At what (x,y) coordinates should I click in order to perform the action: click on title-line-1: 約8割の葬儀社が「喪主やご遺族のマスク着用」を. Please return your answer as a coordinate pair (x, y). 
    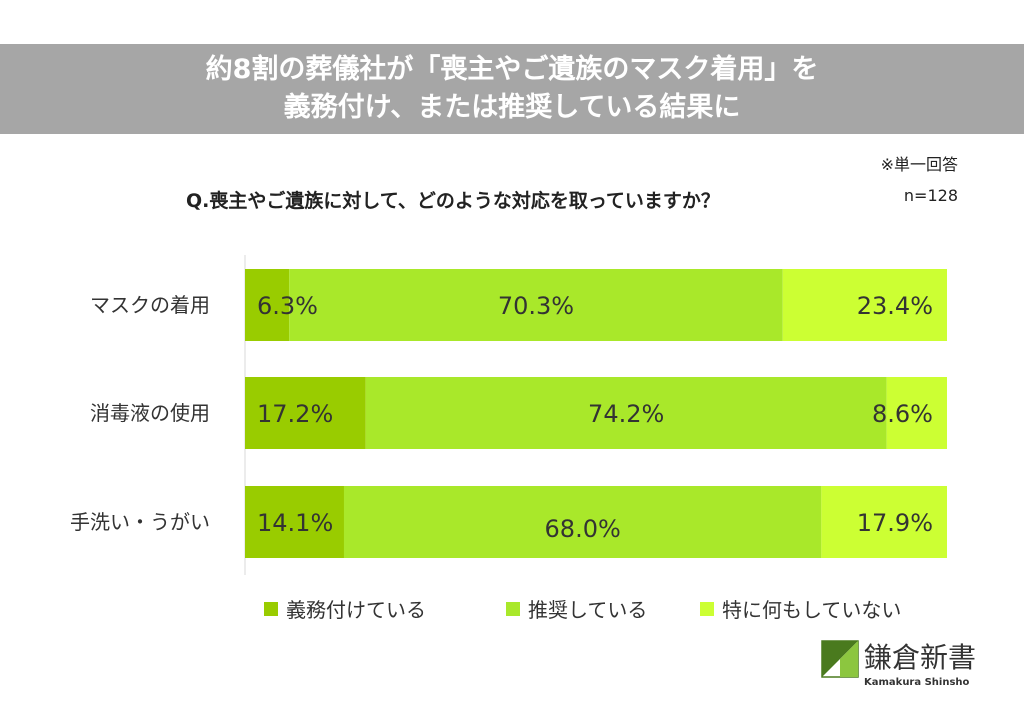
    Looking at the image, I should click on (512, 69).